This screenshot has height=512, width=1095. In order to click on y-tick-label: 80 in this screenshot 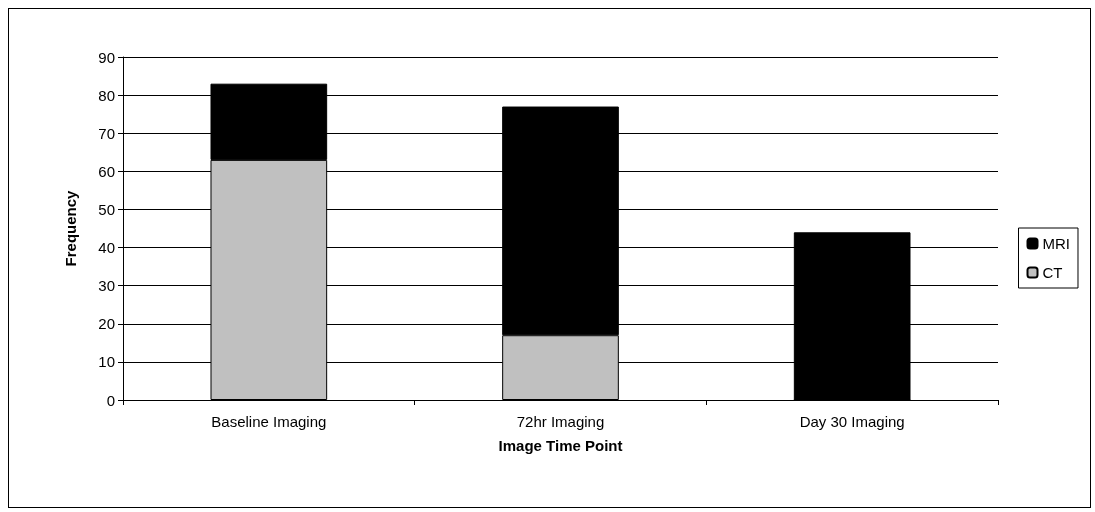, I will do `click(106, 95)`.